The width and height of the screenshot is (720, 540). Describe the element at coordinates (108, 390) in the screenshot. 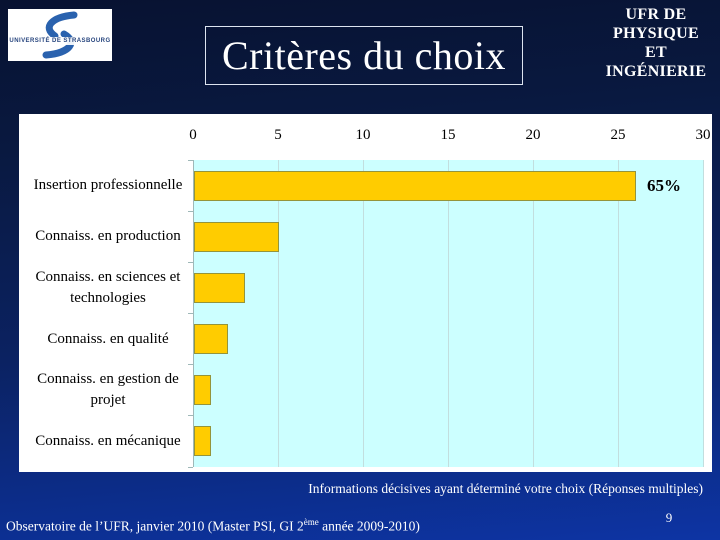

I see `category-label: Connaiss. en gestion de projet` at that location.